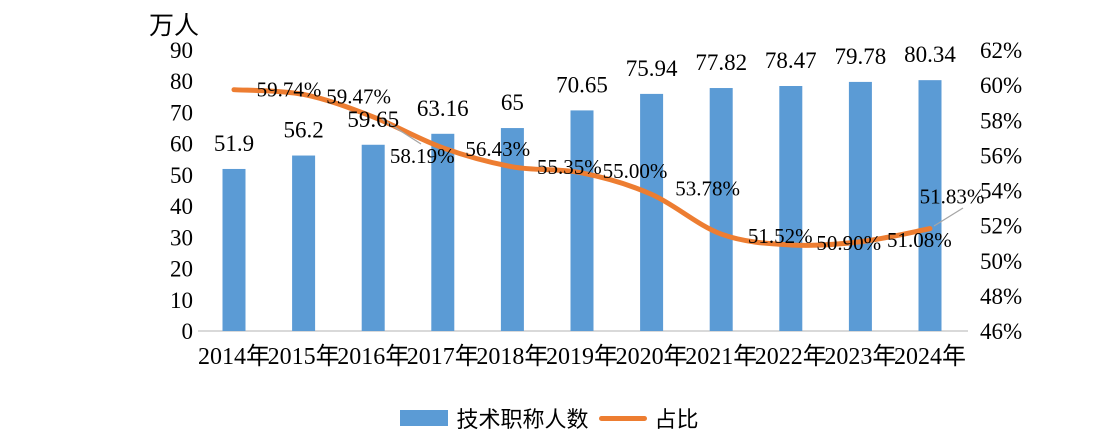 The height and width of the screenshot is (438, 1099). I want to click on right-axis-tick: 48%, so click(1001, 296).